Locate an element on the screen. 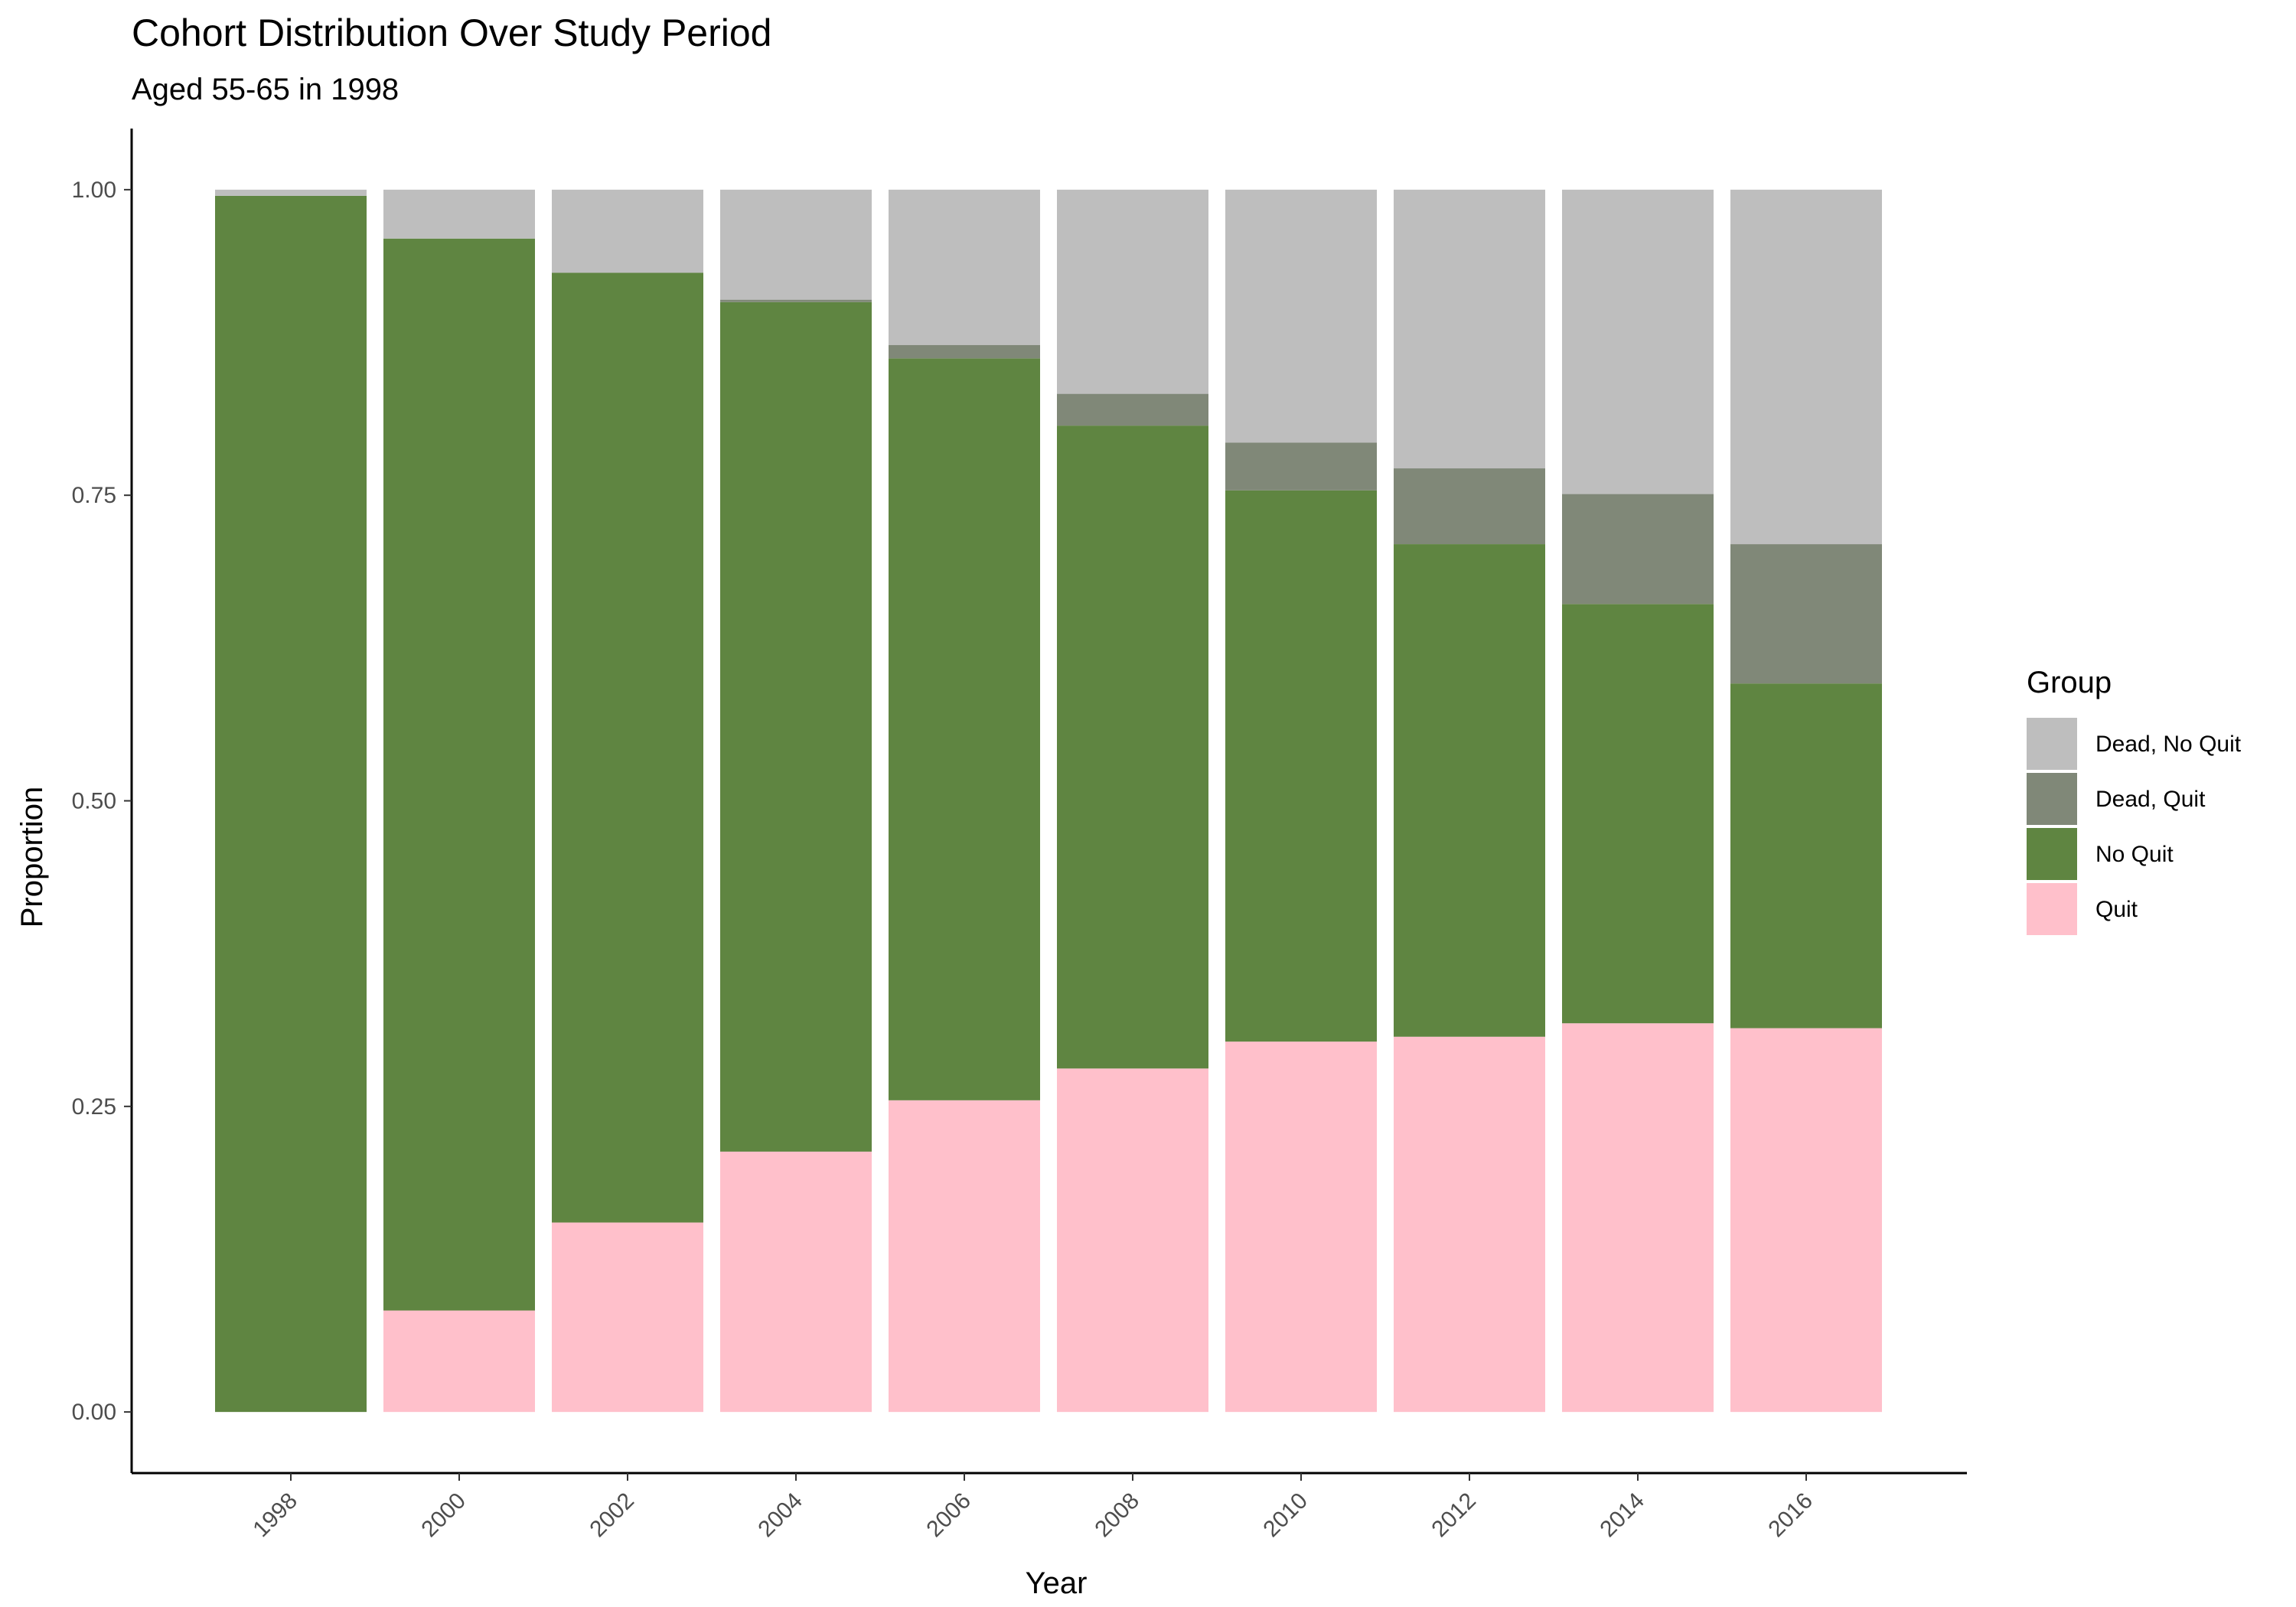  bar-dead-quit-2010 is located at coordinates (1301, 466).